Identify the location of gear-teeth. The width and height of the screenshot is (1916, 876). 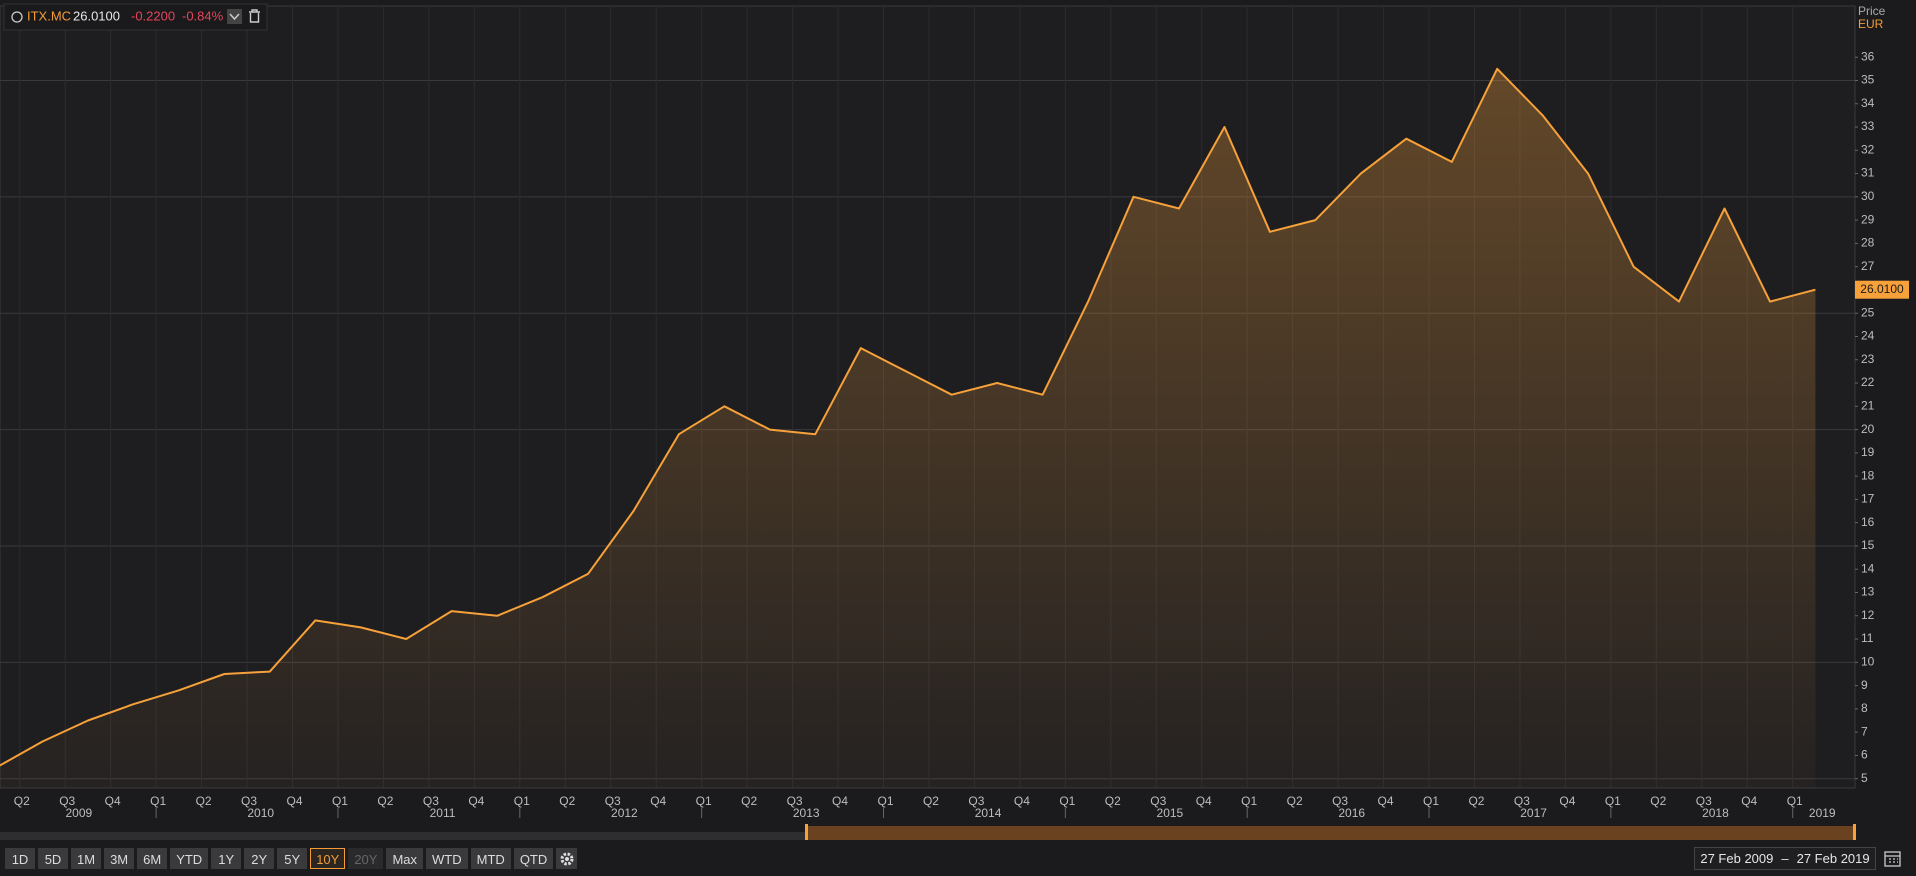
(567, 859).